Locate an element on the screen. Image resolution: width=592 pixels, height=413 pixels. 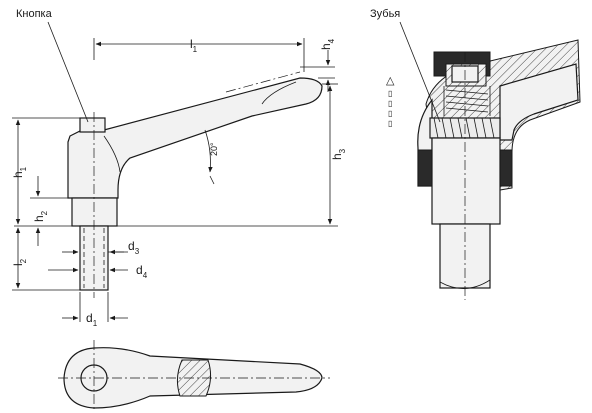
dim-l2: l2 is located at coordinates (19, 262).